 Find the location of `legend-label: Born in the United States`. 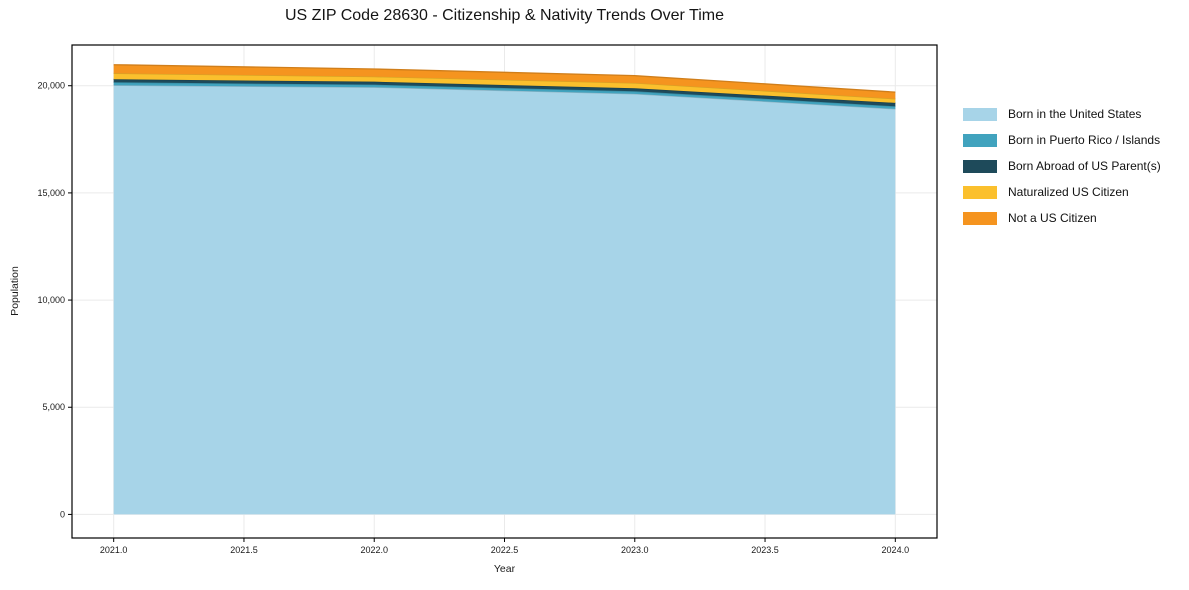

legend-label: Born in the United States is located at coordinates (1075, 114).